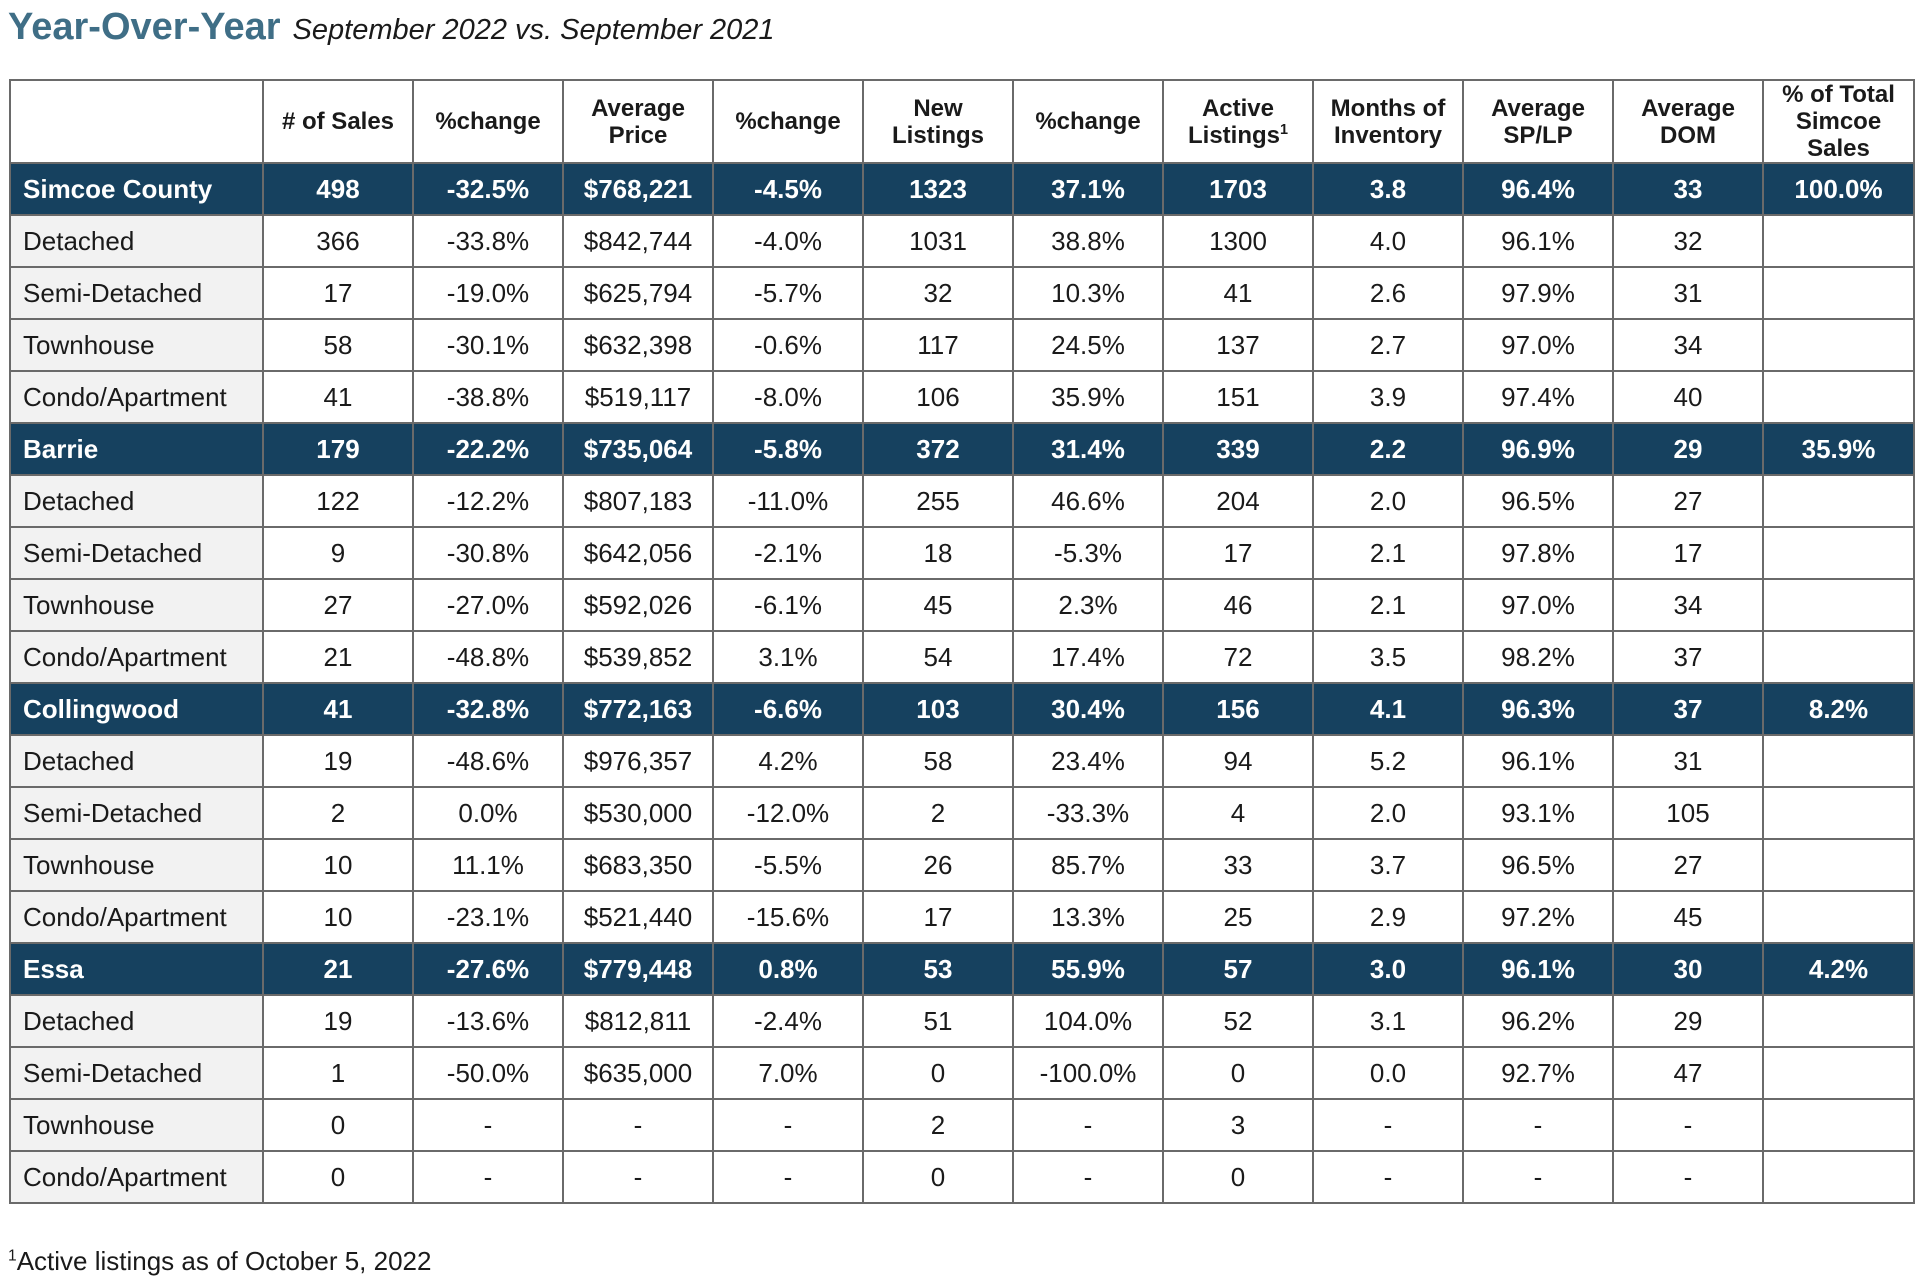  What do you see at coordinates (1538, 121) in the screenshot?
I see `column-header-label: Average SP/LP` at bounding box center [1538, 121].